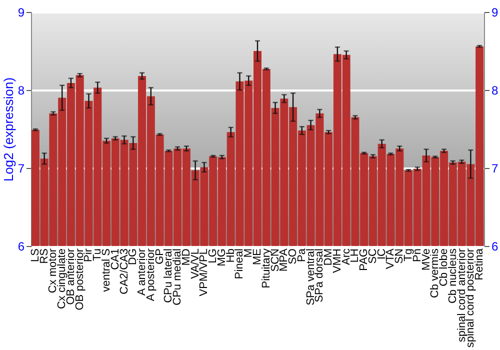 The height and width of the screenshot is (350, 500). What do you see at coordinates (408, 255) in the screenshot?
I see `x-tick-label: Tg` at bounding box center [408, 255].